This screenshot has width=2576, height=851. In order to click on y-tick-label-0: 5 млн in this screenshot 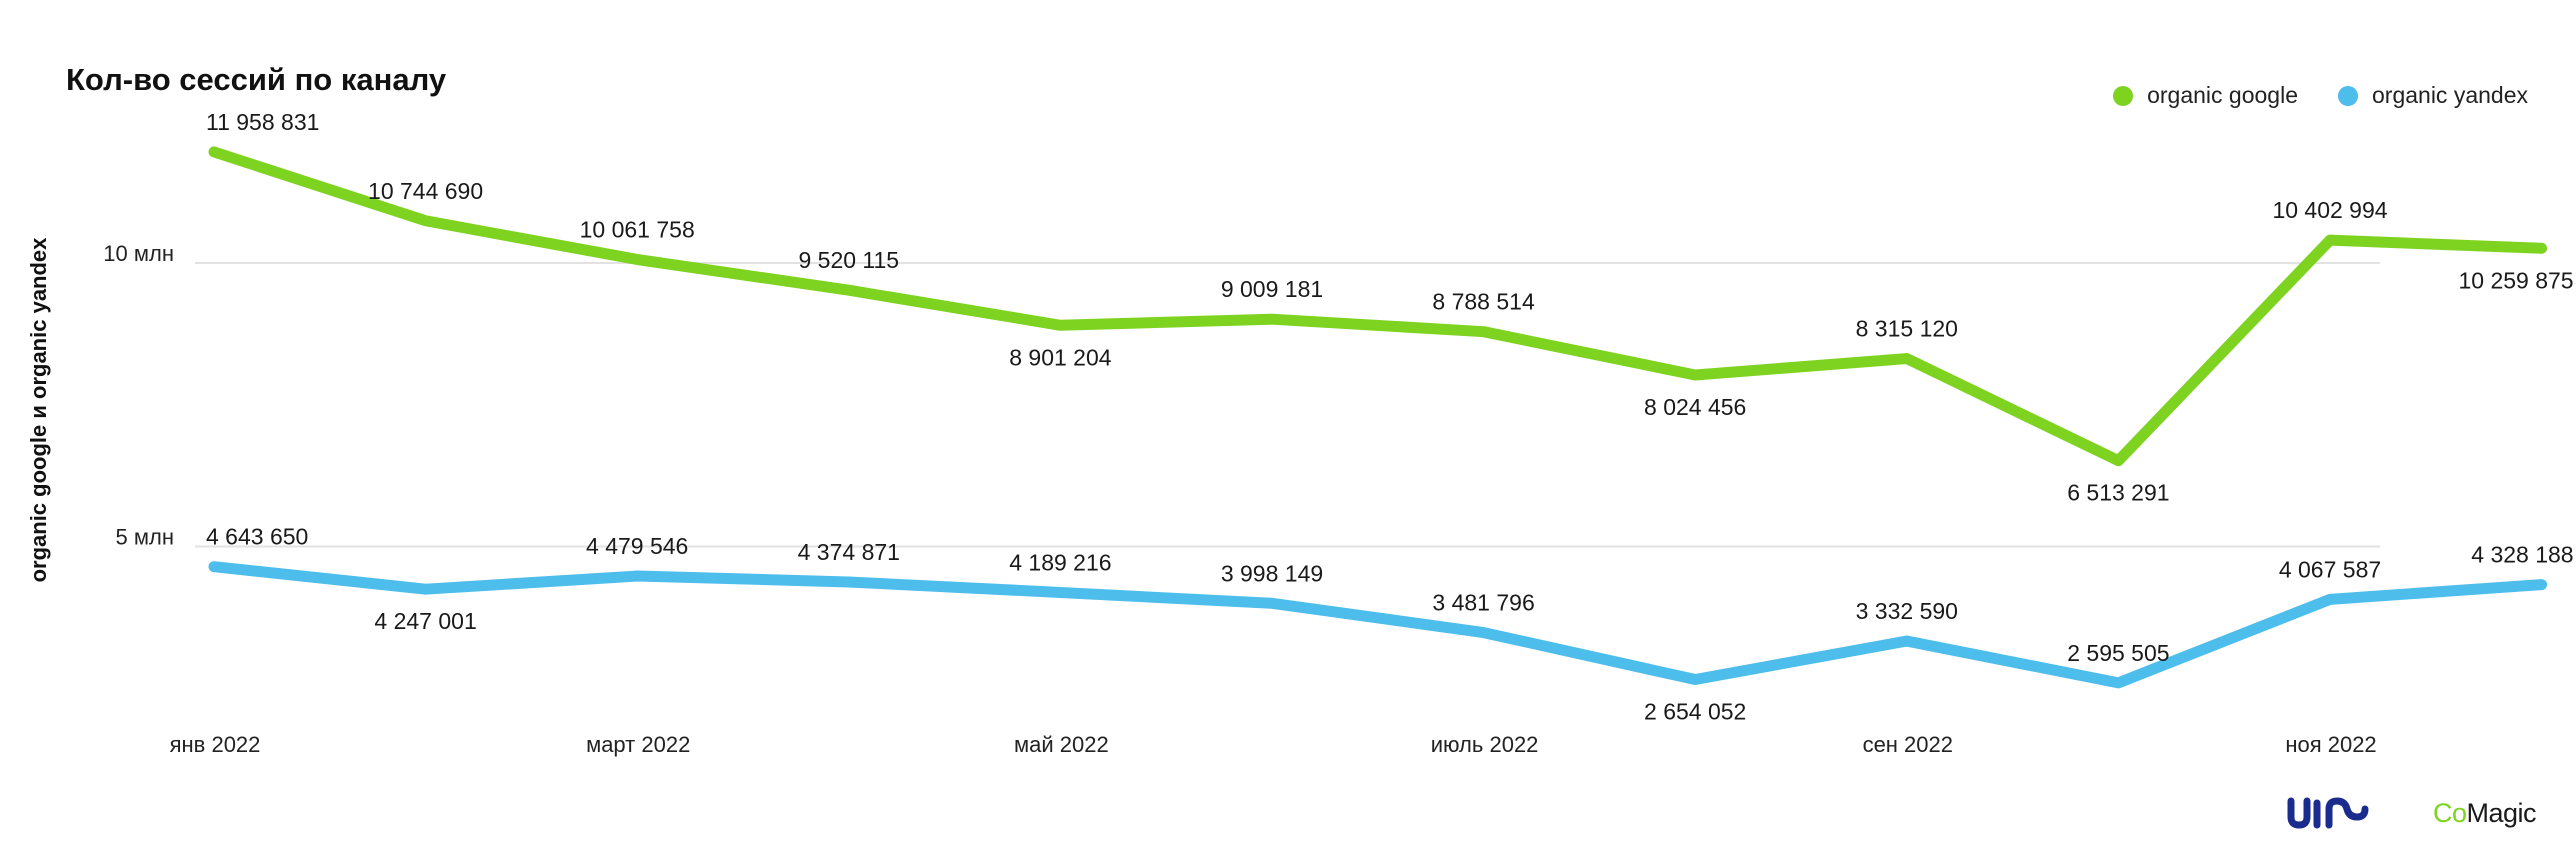, I will do `click(145, 537)`.